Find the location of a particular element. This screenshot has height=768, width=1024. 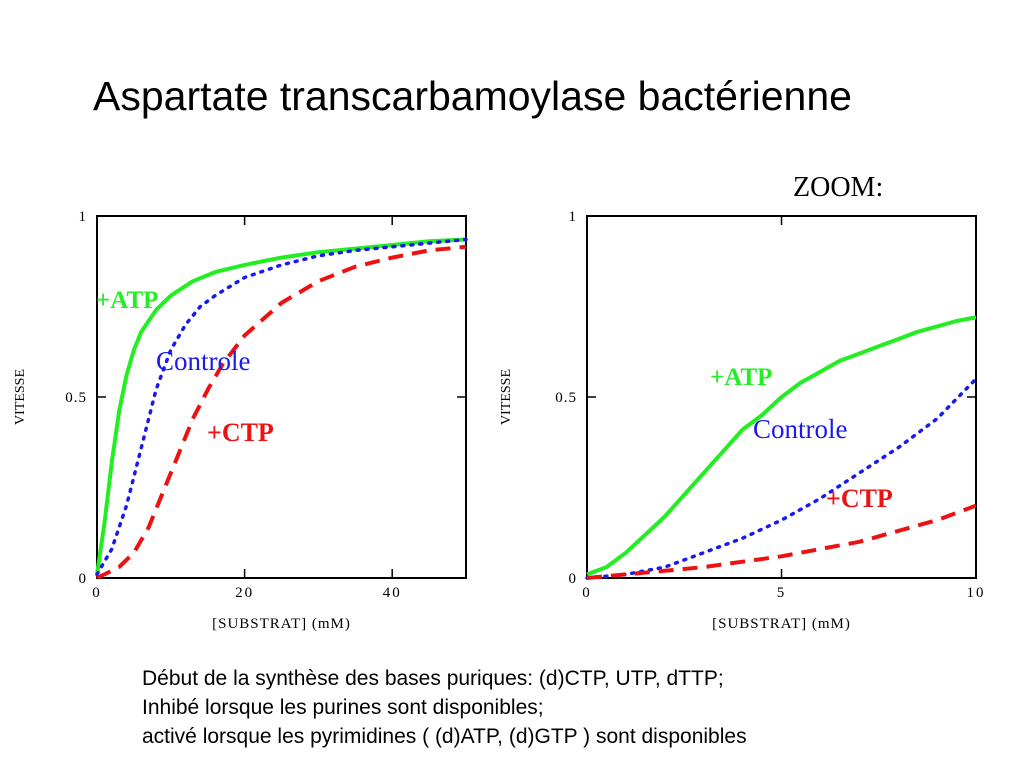

zoom-label: ZOOM: is located at coordinates (838, 187).